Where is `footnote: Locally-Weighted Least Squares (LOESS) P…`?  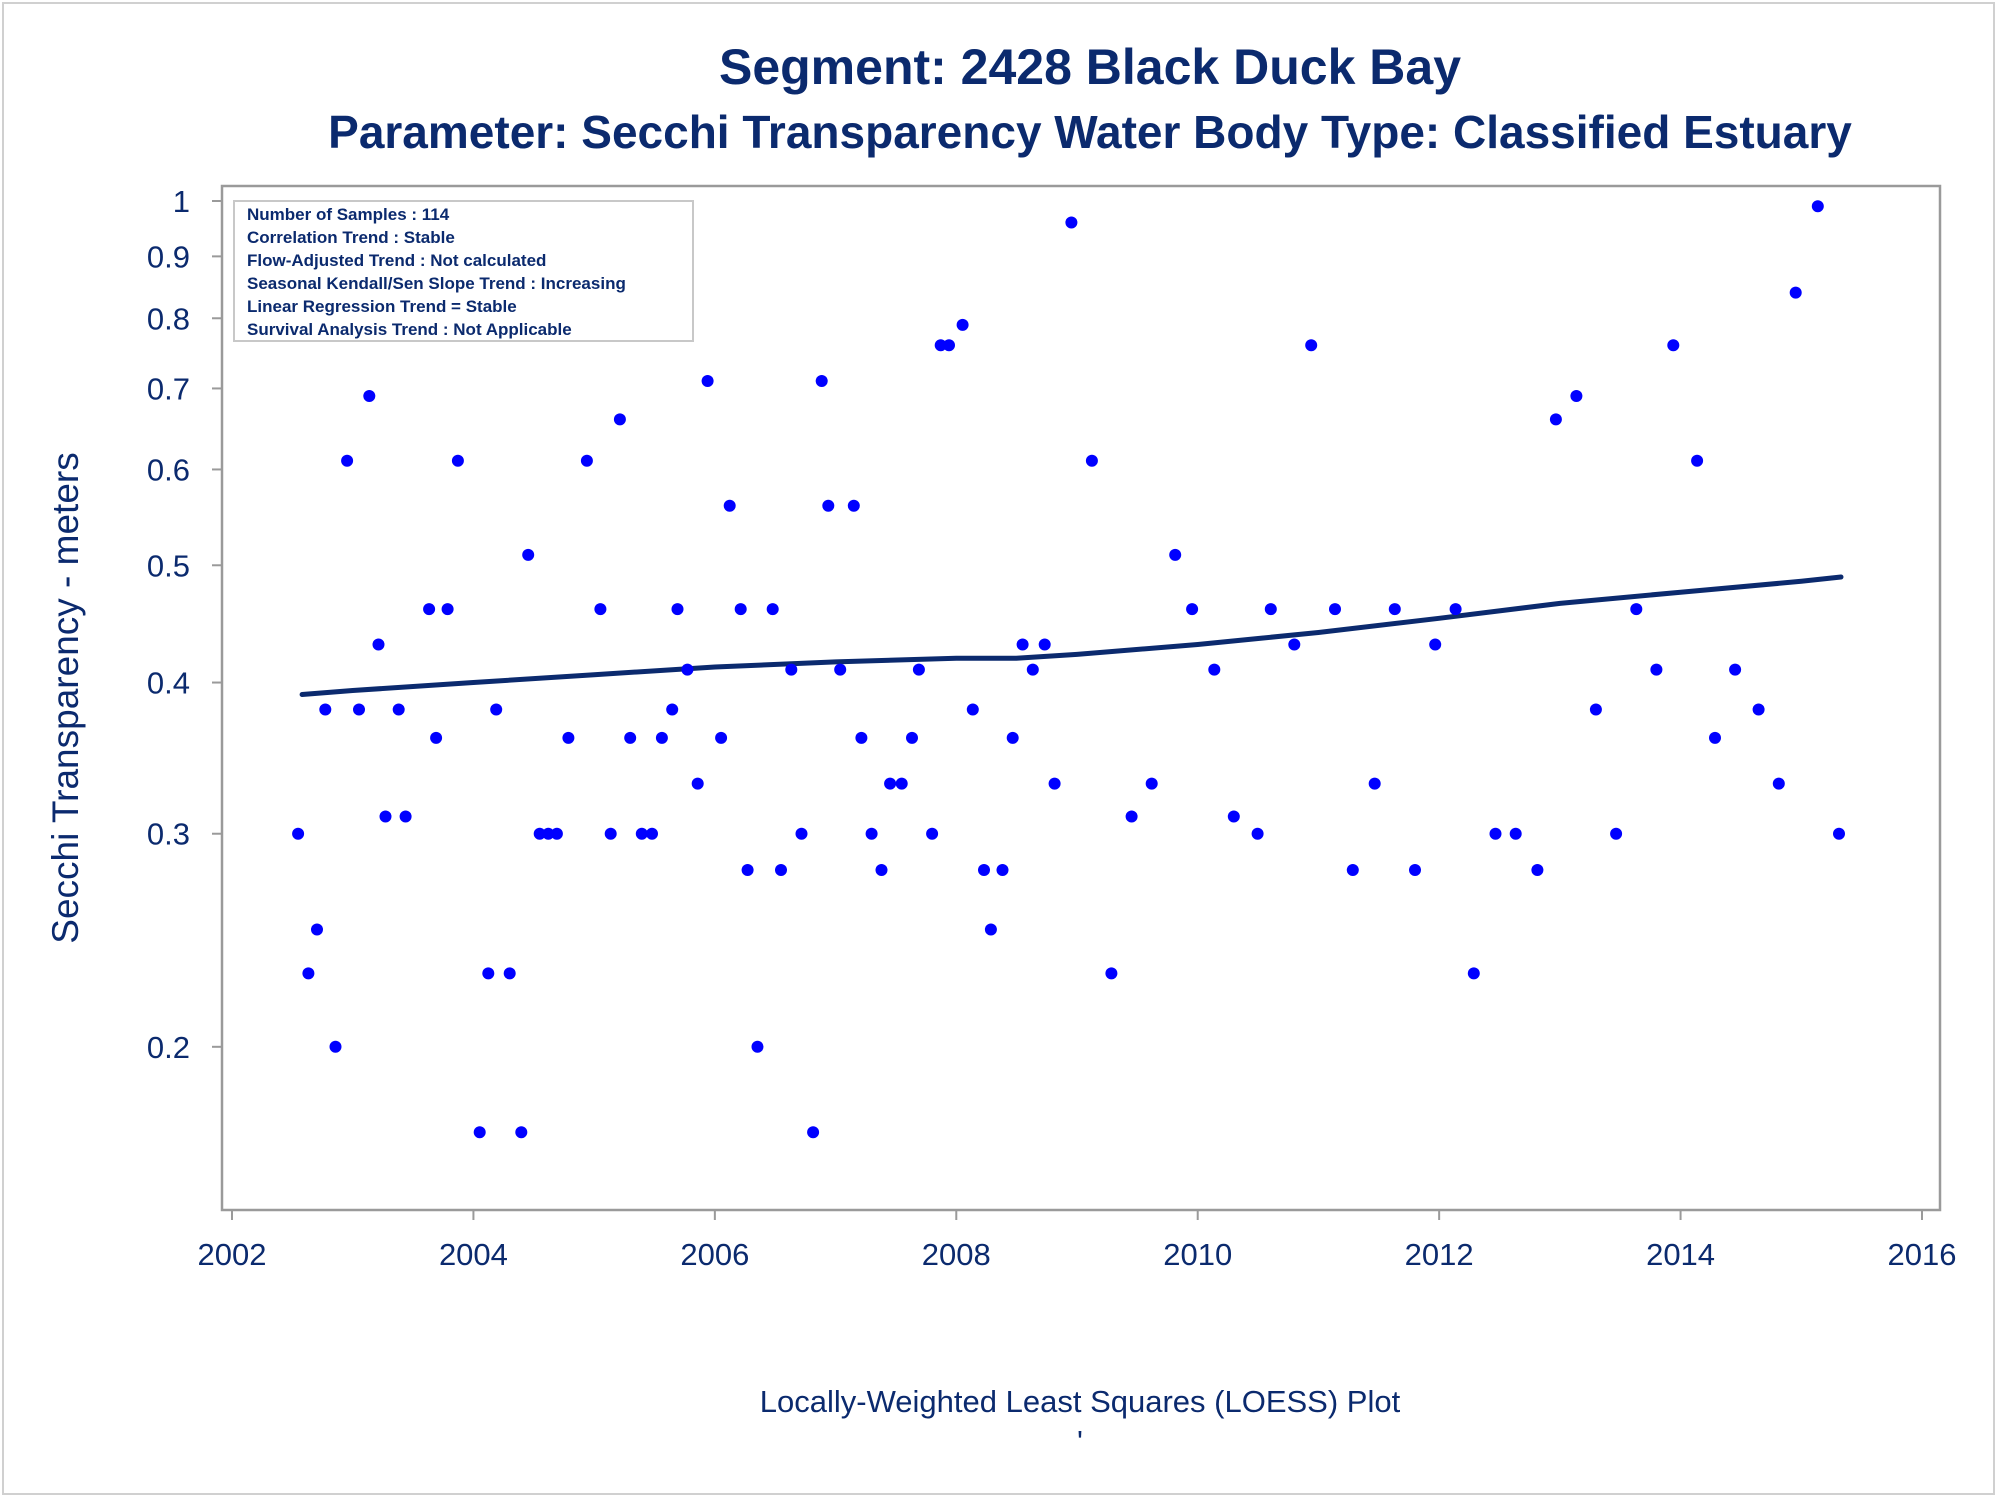 footnote: Locally-Weighted Least Squares (LOESS) P… is located at coordinates (1080, 1401).